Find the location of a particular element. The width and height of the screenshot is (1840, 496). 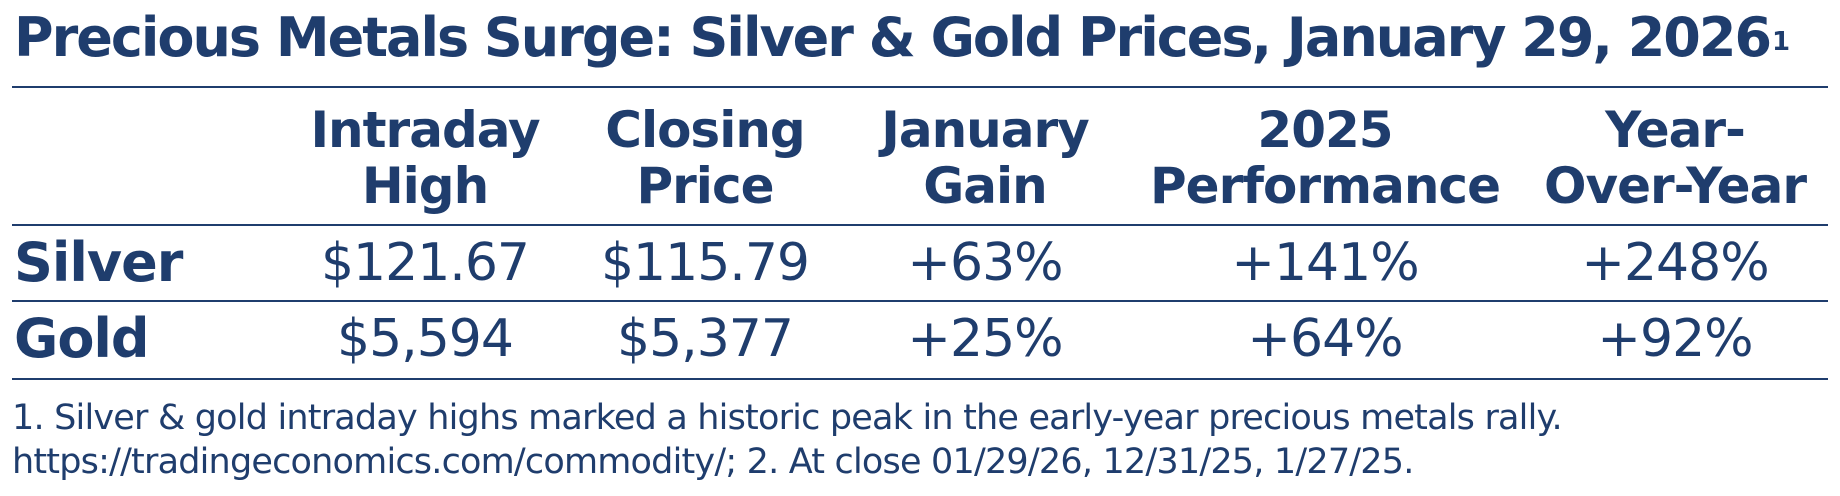

silver-january-gain: +63% is located at coordinates (985, 263).